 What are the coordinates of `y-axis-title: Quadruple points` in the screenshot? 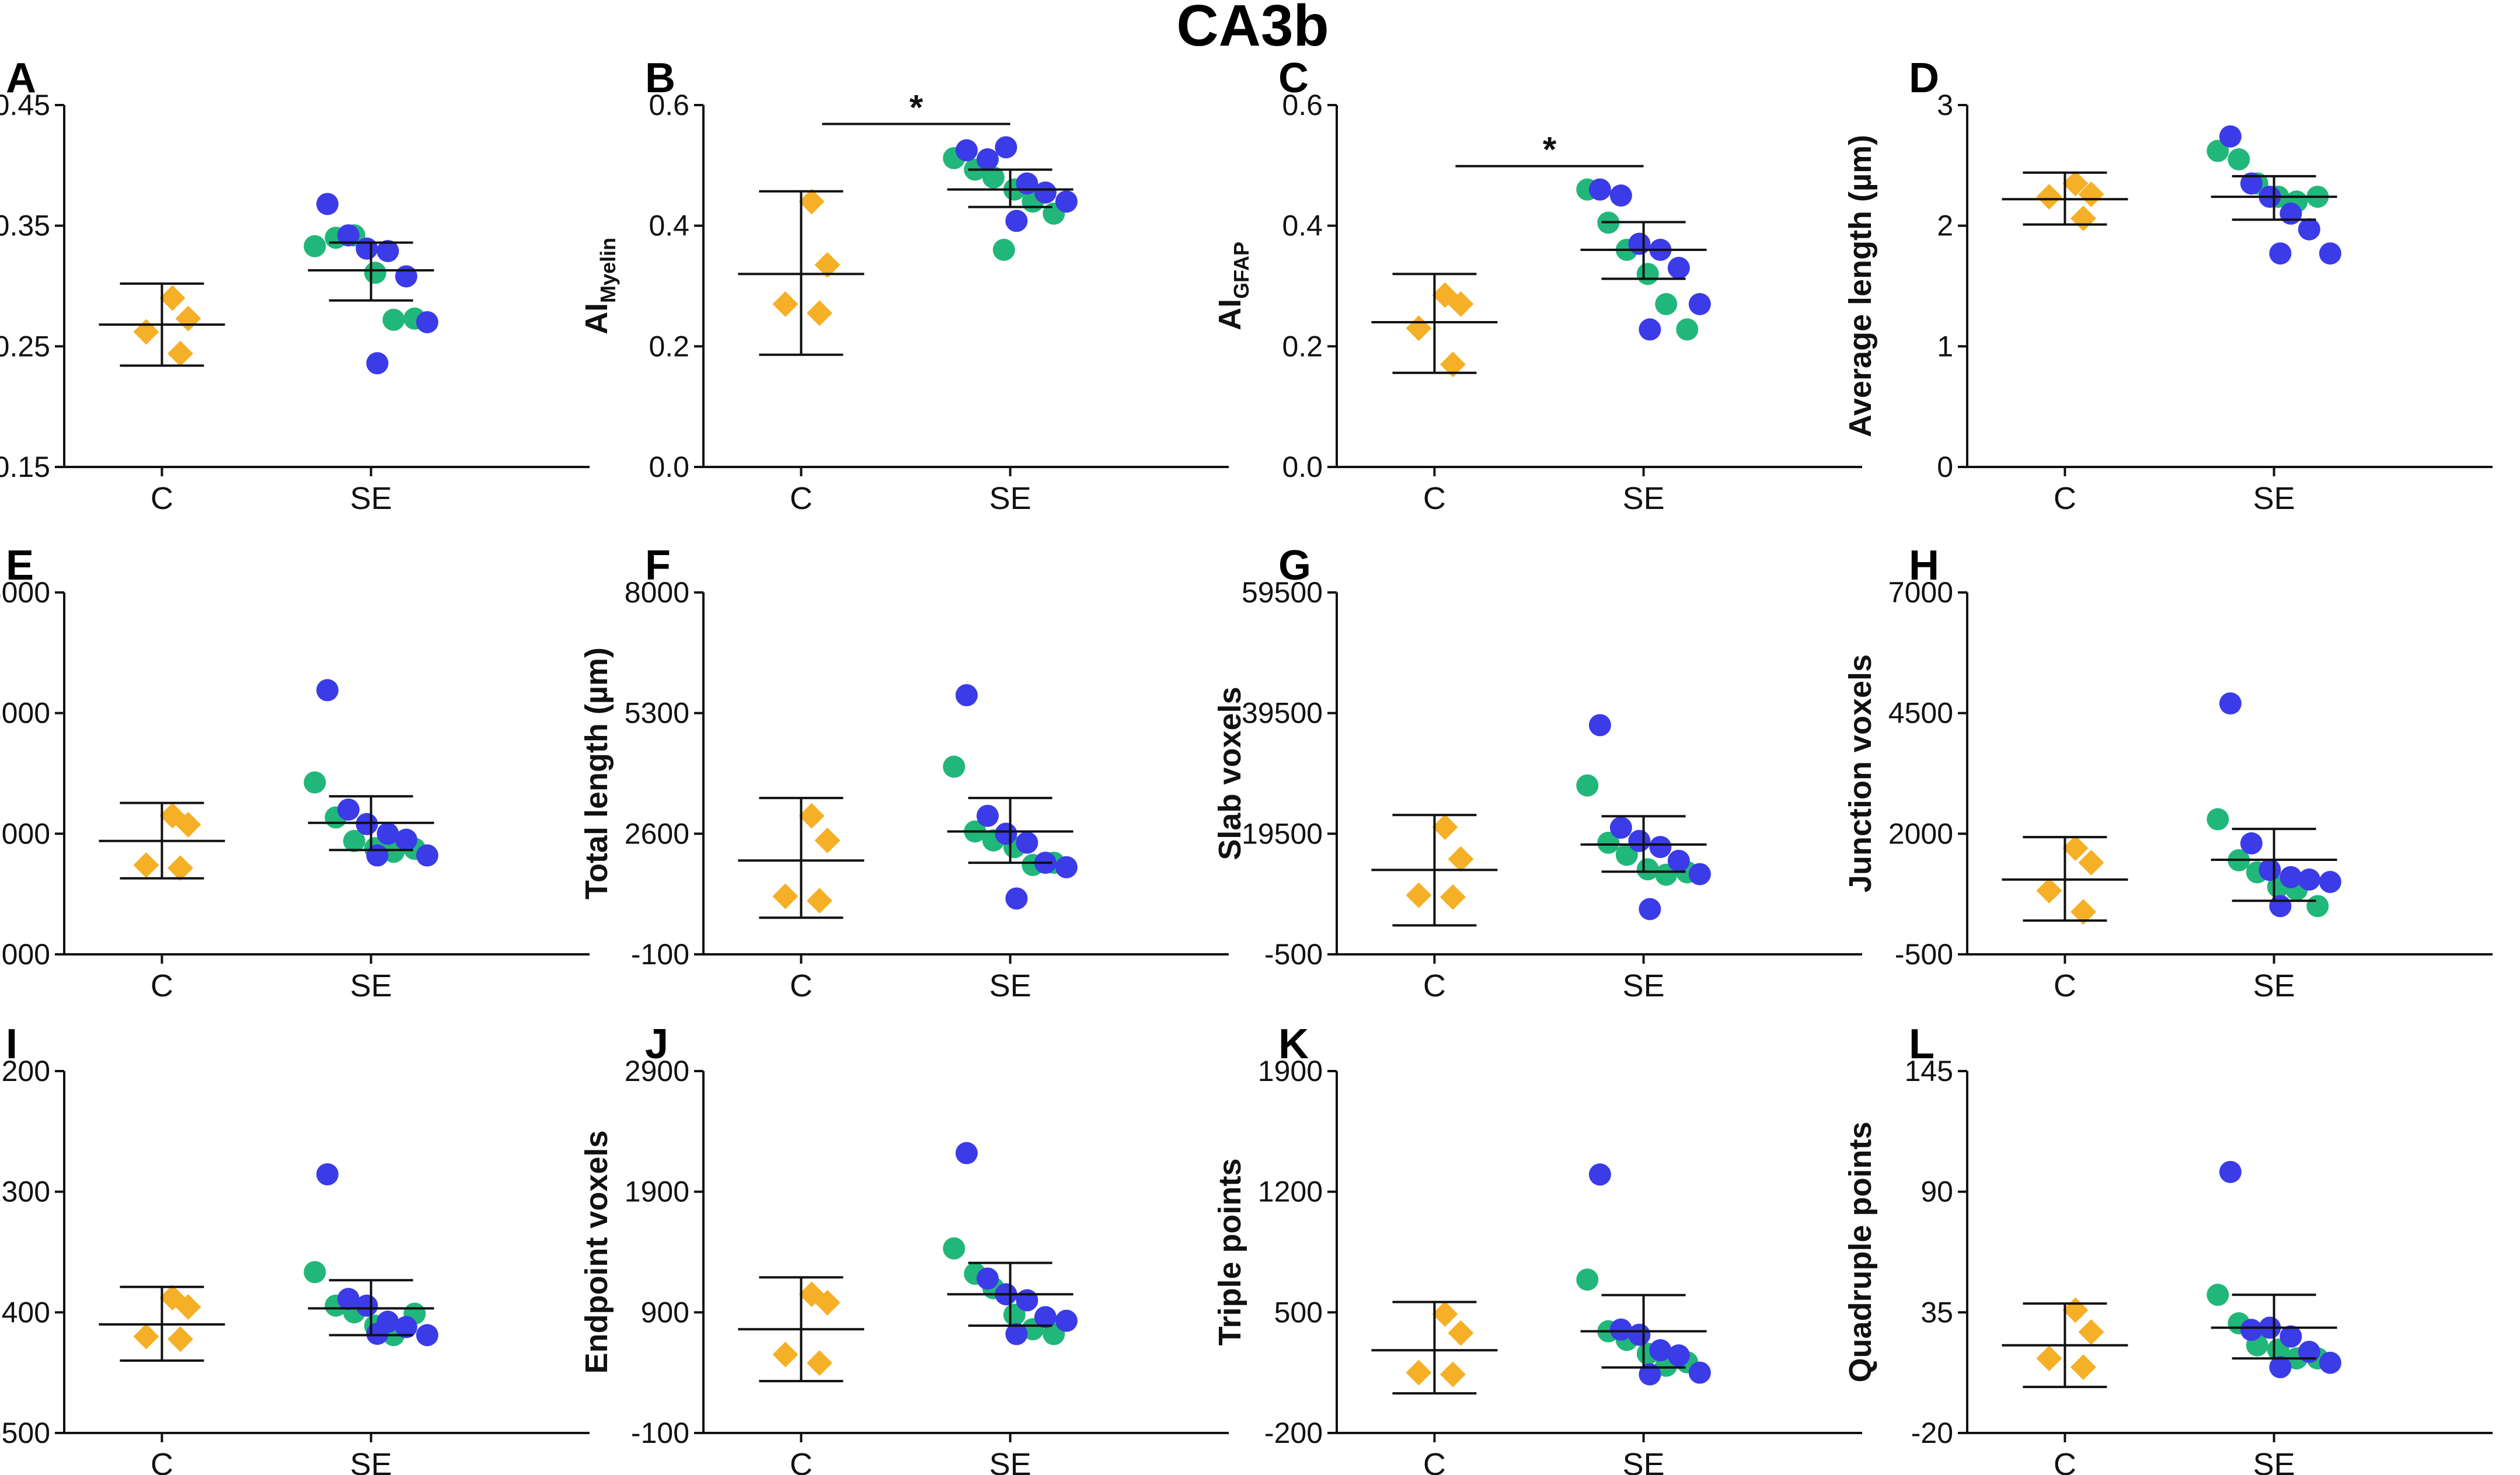 It's located at (1860, 1252).